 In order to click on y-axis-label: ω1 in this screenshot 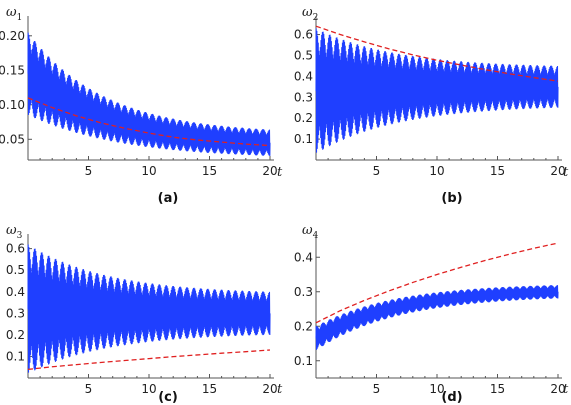, I will do `click(14, 14)`.